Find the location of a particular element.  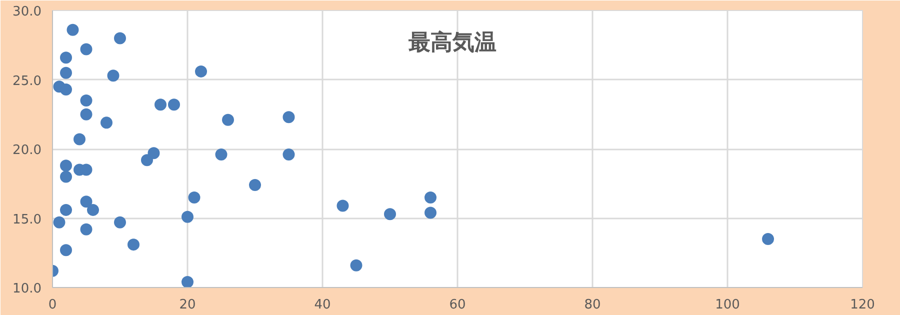

x-tick-label: 0 is located at coordinates (52, 305).